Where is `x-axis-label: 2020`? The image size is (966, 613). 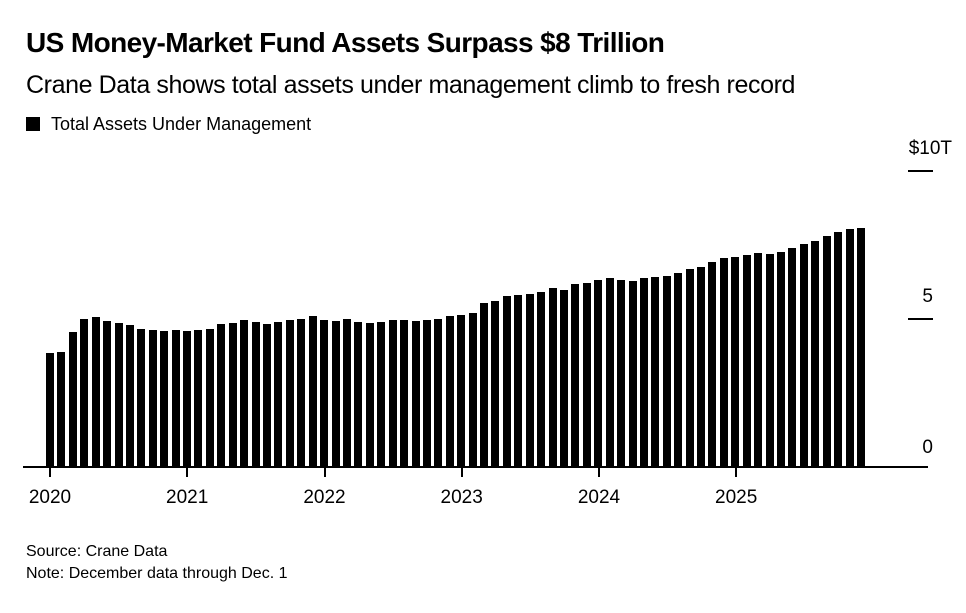
x-axis-label: 2020 is located at coordinates (50, 497).